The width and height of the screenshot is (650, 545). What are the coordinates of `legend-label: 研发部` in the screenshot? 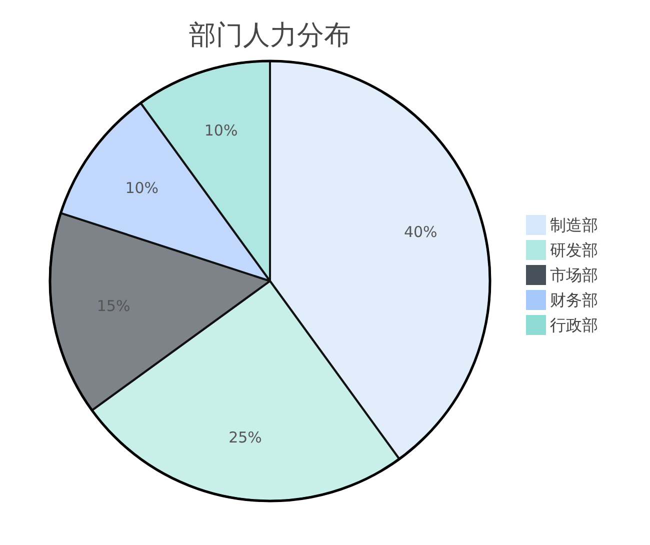 It's located at (574, 250).